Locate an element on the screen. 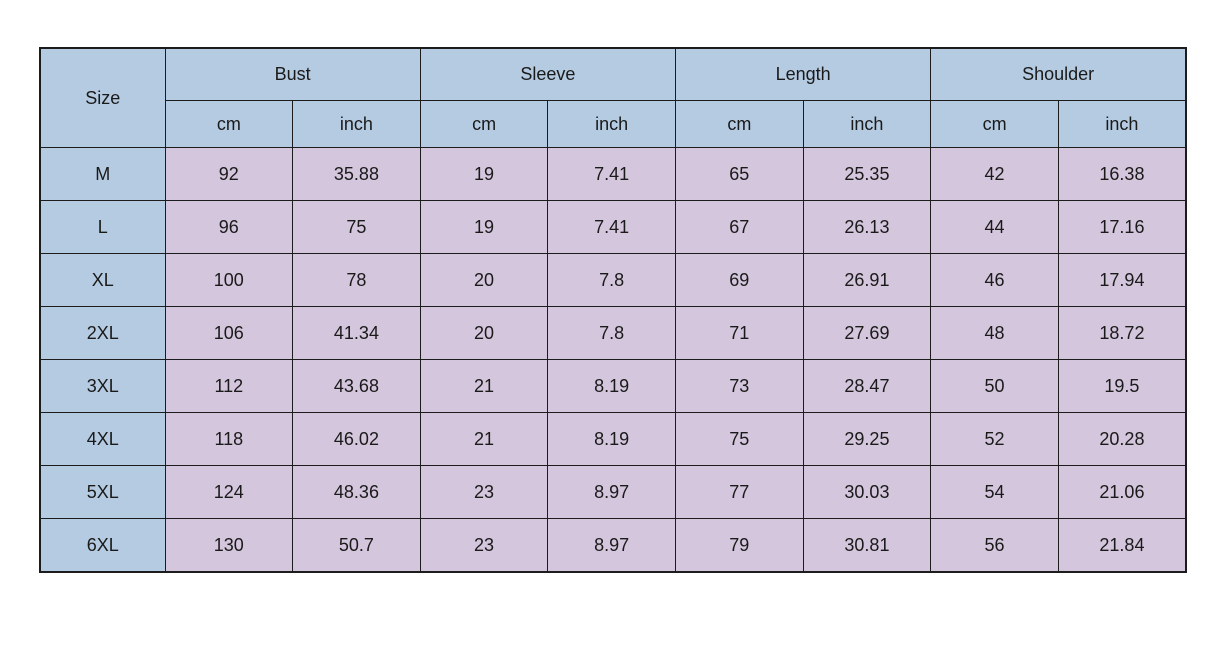  unit-header-bust-cm: cm is located at coordinates (229, 124).